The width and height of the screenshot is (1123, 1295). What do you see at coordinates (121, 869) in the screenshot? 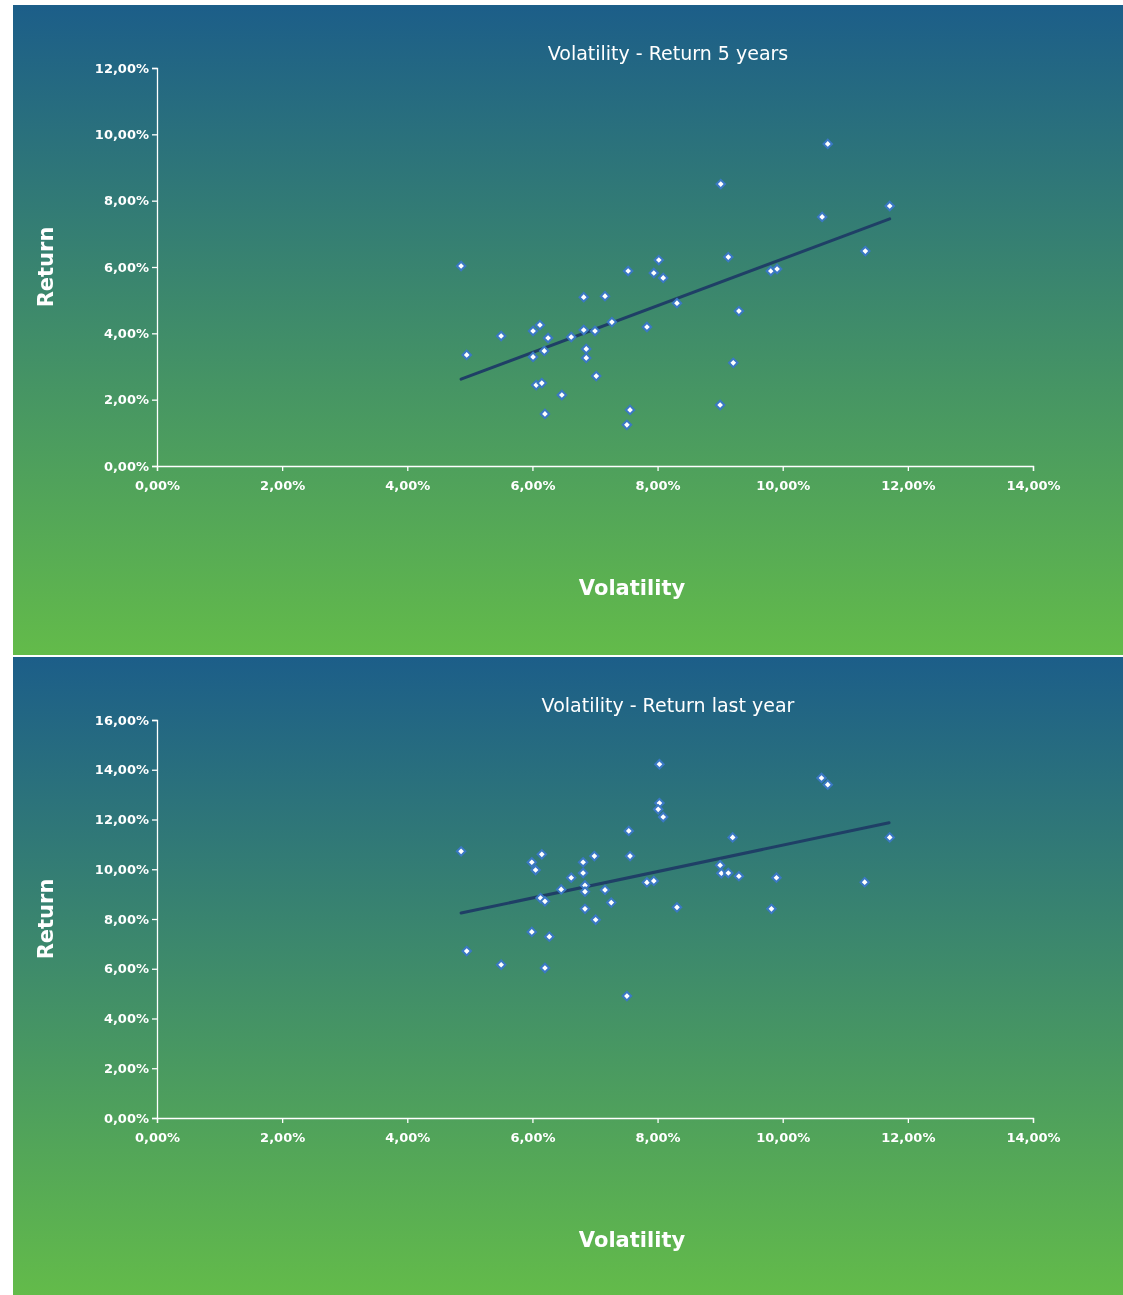
I see `y-tick-label: 10,00%` at bounding box center [121, 869].